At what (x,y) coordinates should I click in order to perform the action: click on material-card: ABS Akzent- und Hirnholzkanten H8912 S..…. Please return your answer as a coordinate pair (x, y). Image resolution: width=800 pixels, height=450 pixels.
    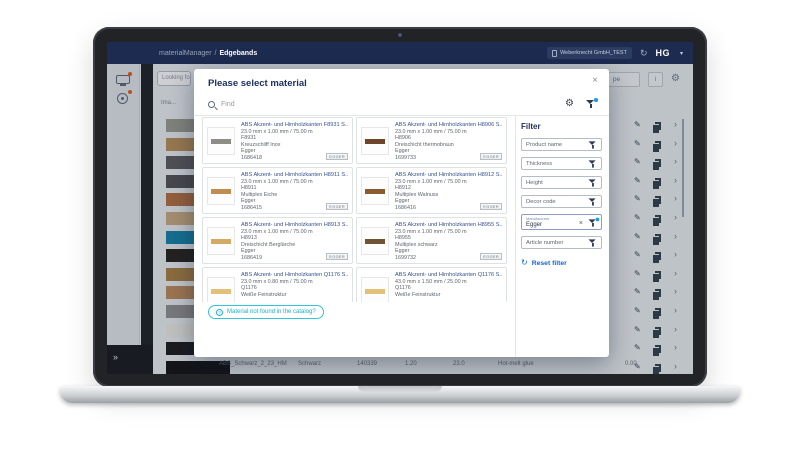
    Looking at the image, I should click on (431, 190).